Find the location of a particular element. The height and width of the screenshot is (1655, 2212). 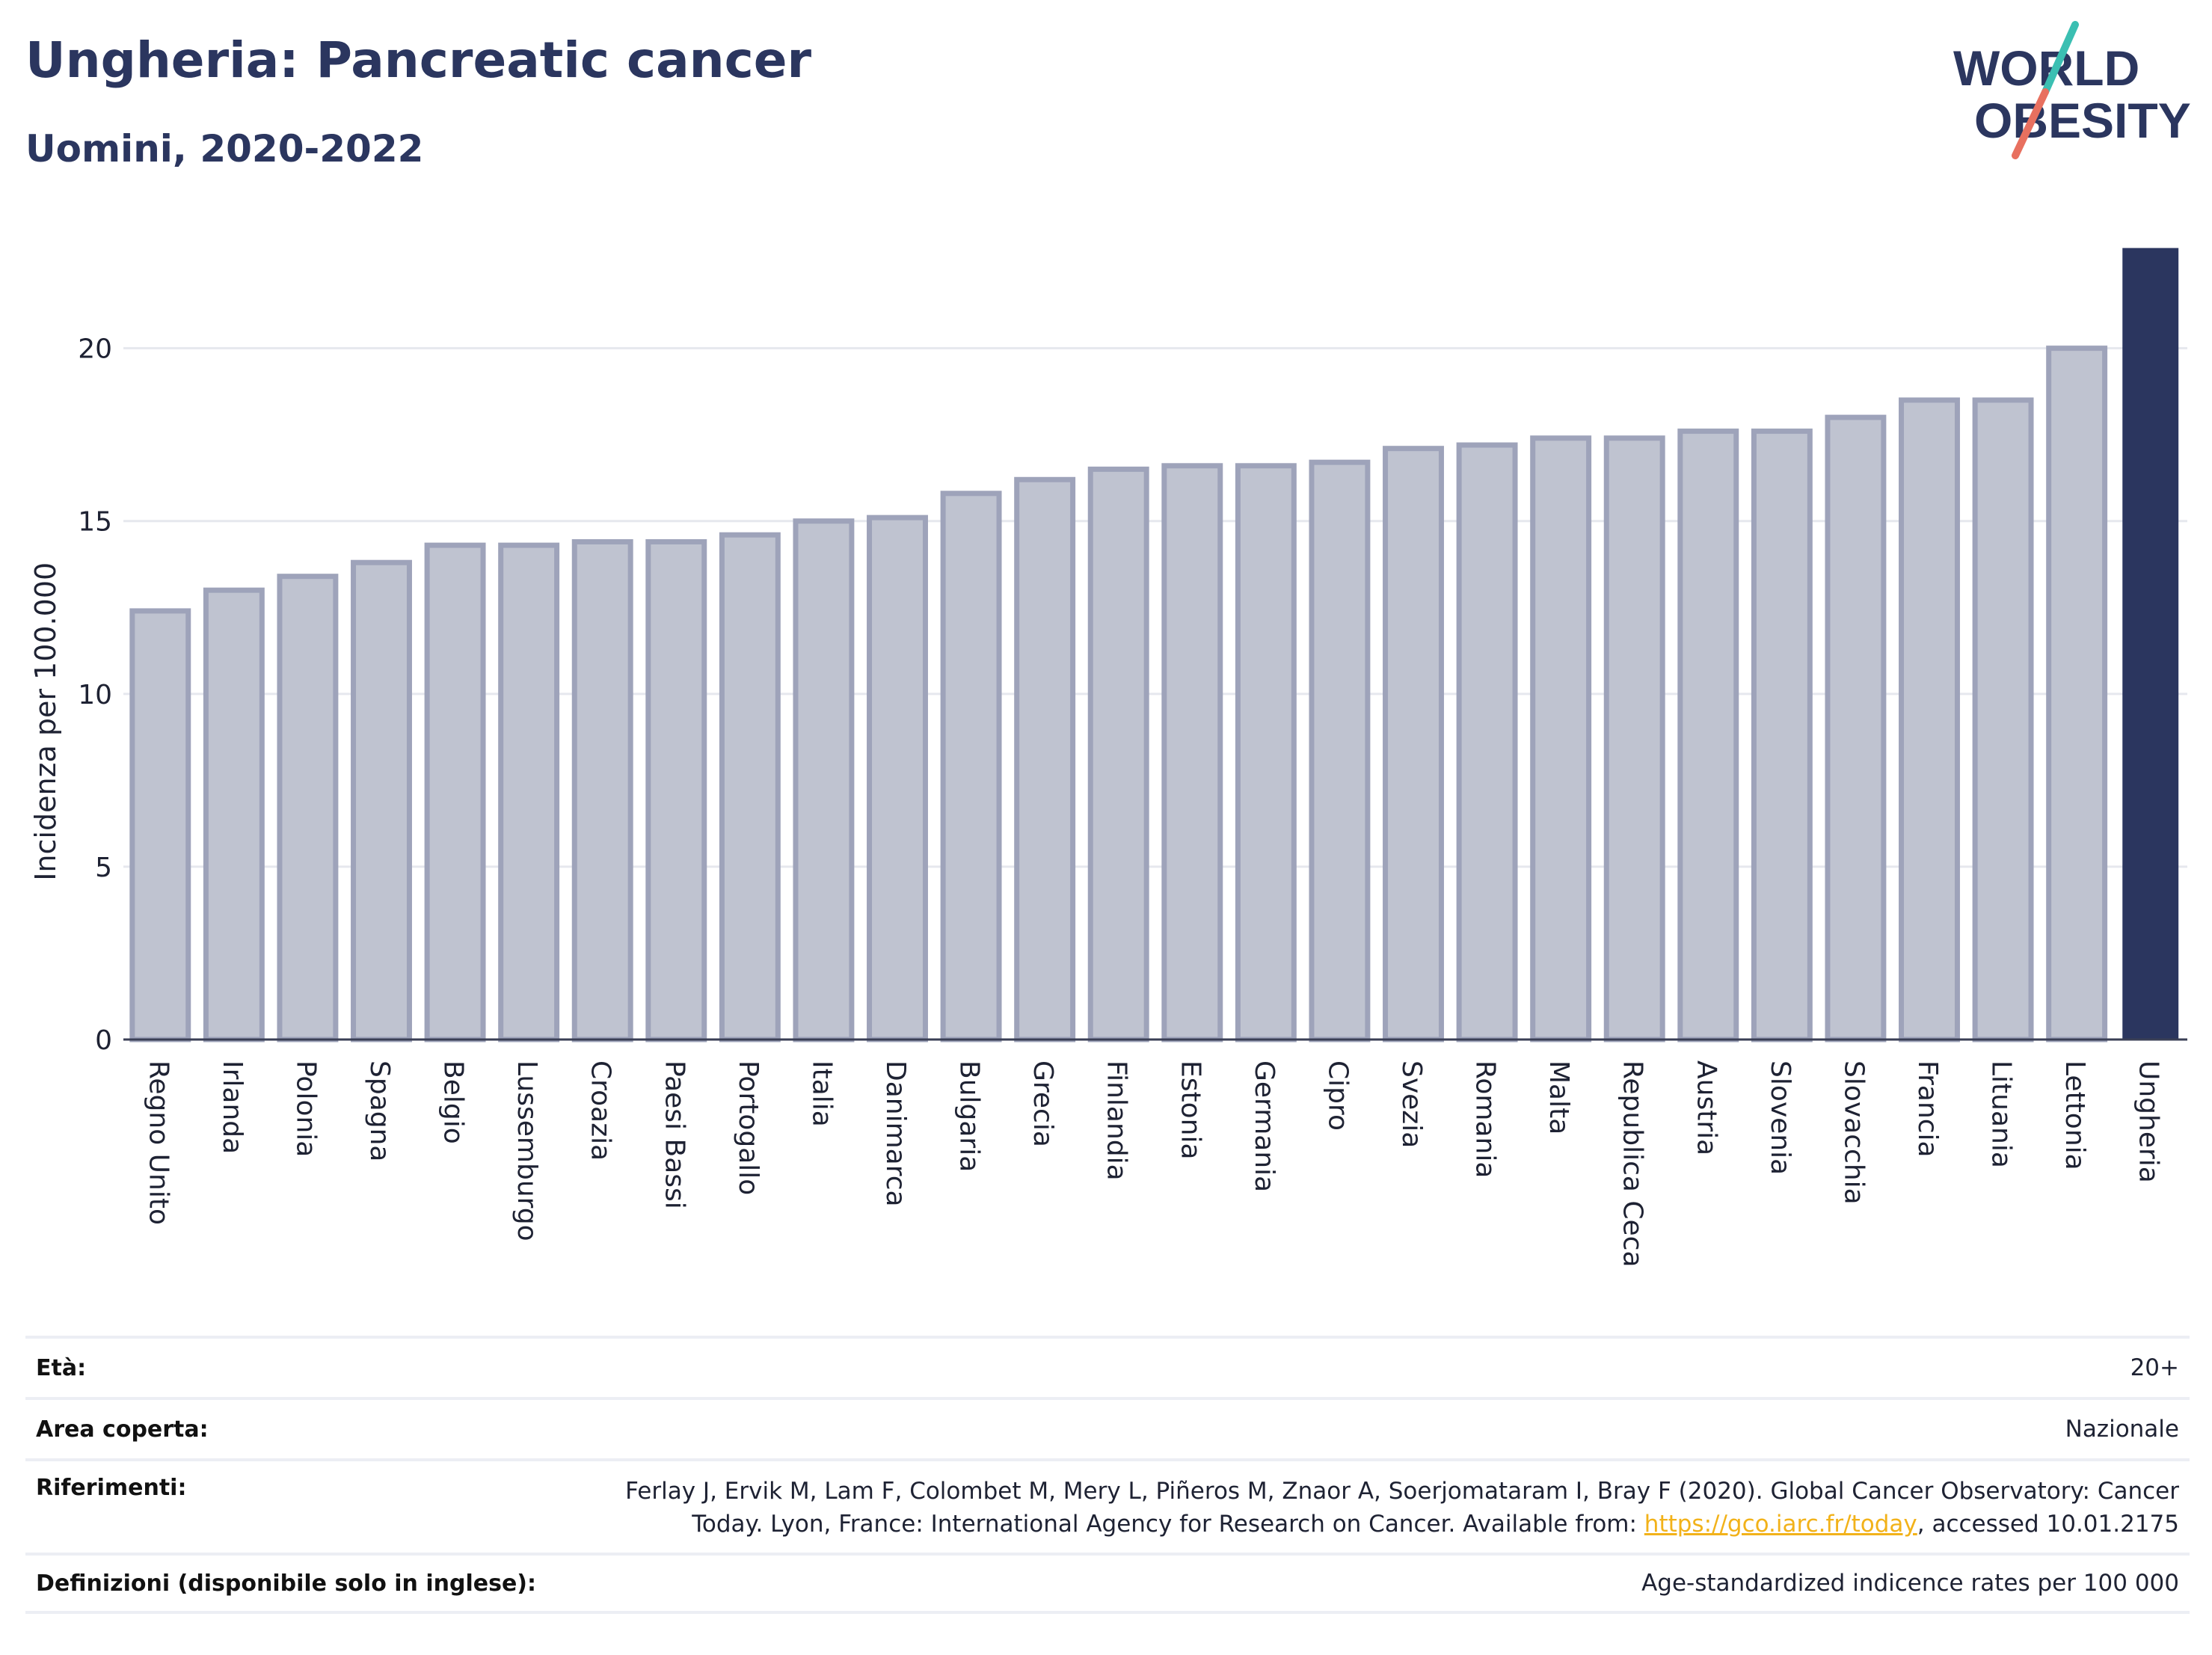

x-tick-label: Irlanda is located at coordinates (232, 1107).